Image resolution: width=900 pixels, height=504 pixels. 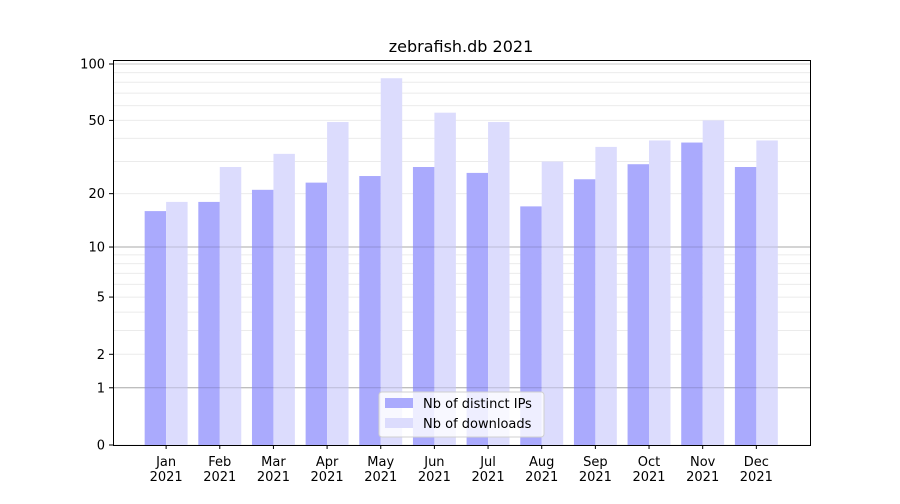 I want to click on x-tick-label: Apr 2021, so click(x=327, y=470).